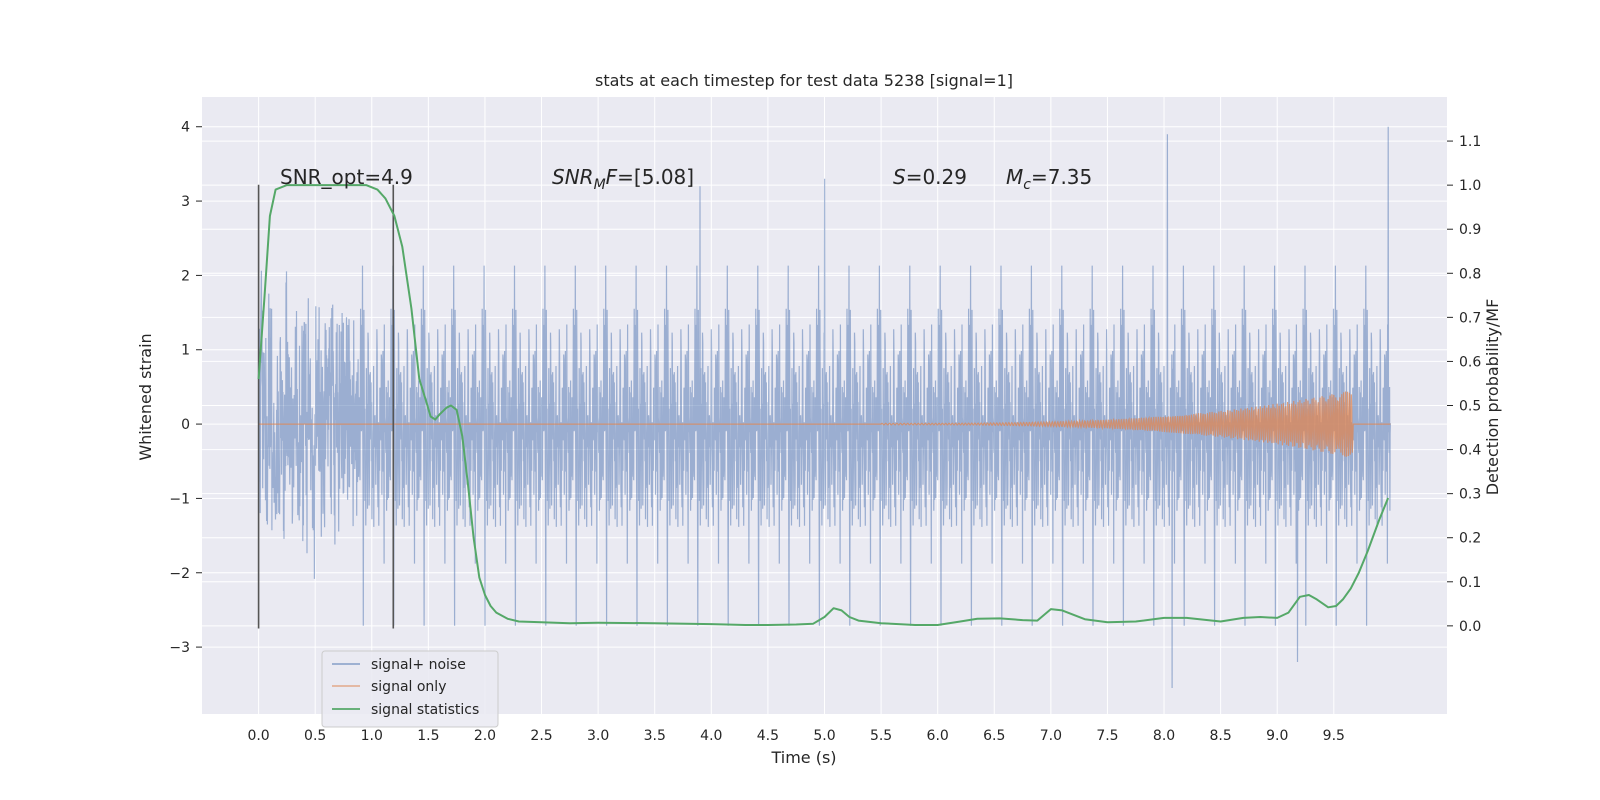 This screenshot has width=1600, height=800. I want to click on x-tick-label: 8.5, so click(1221, 736).